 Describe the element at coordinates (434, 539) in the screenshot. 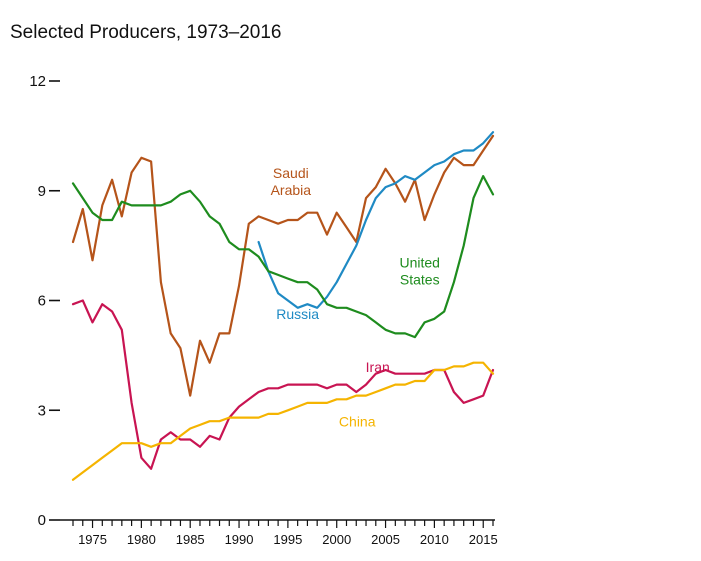

I see `x-tick-label: 2010` at that location.